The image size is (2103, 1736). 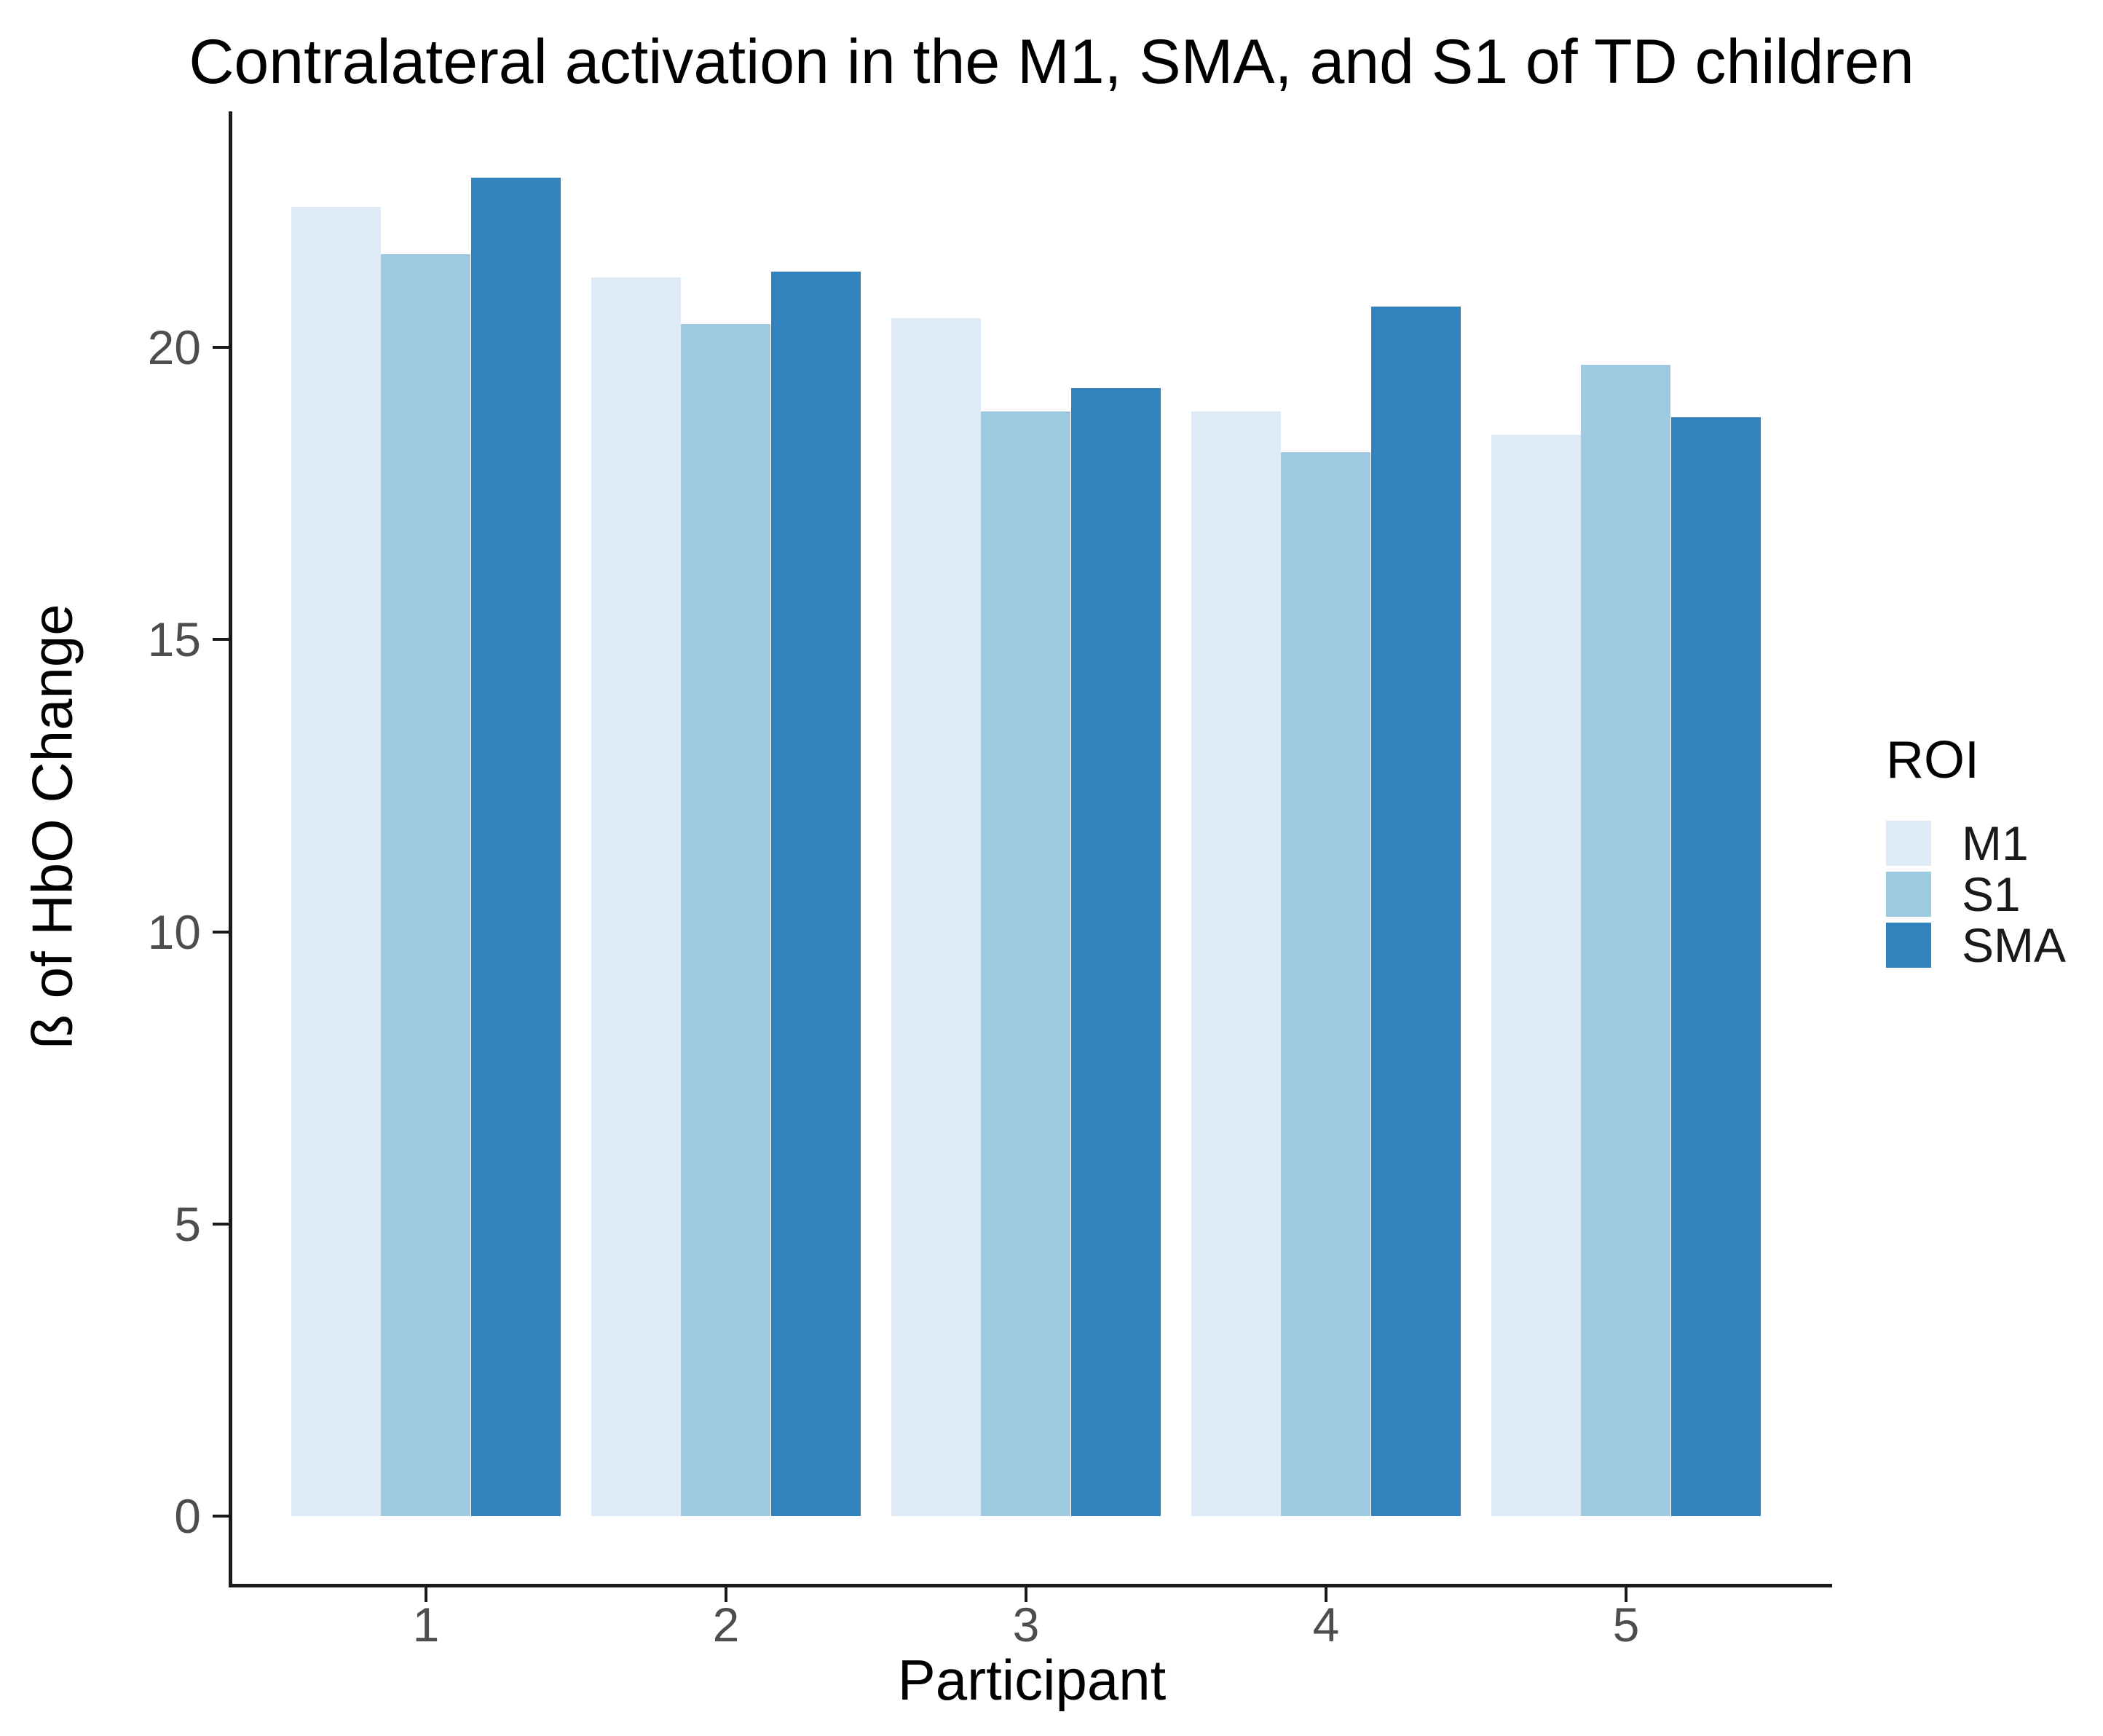 What do you see at coordinates (52, 826) in the screenshot?
I see `y-axis-title: ß of HbO Change` at bounding box center [52, 826].